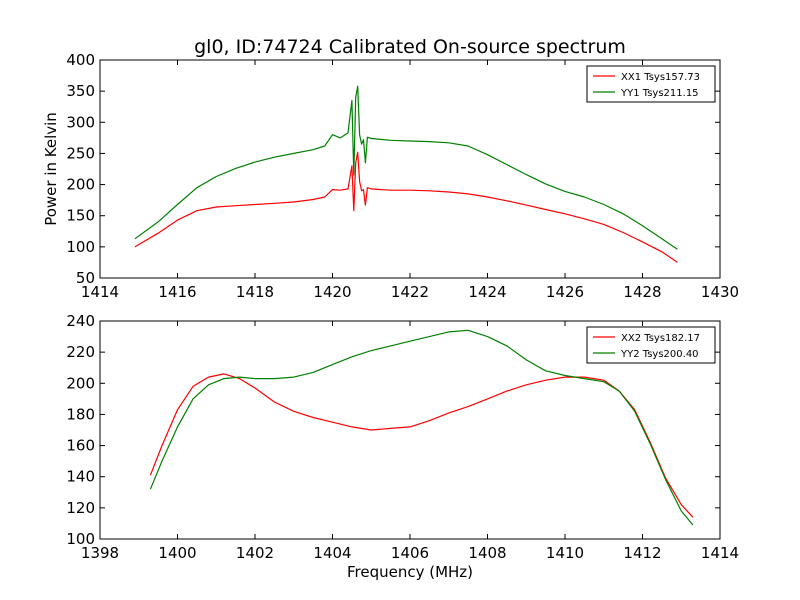 The image size is (800, 600). What do you see at coordinates (80, 60) in the screenshot?
I see `top-y-tick-label: 400` at bounding box center [80, 60].